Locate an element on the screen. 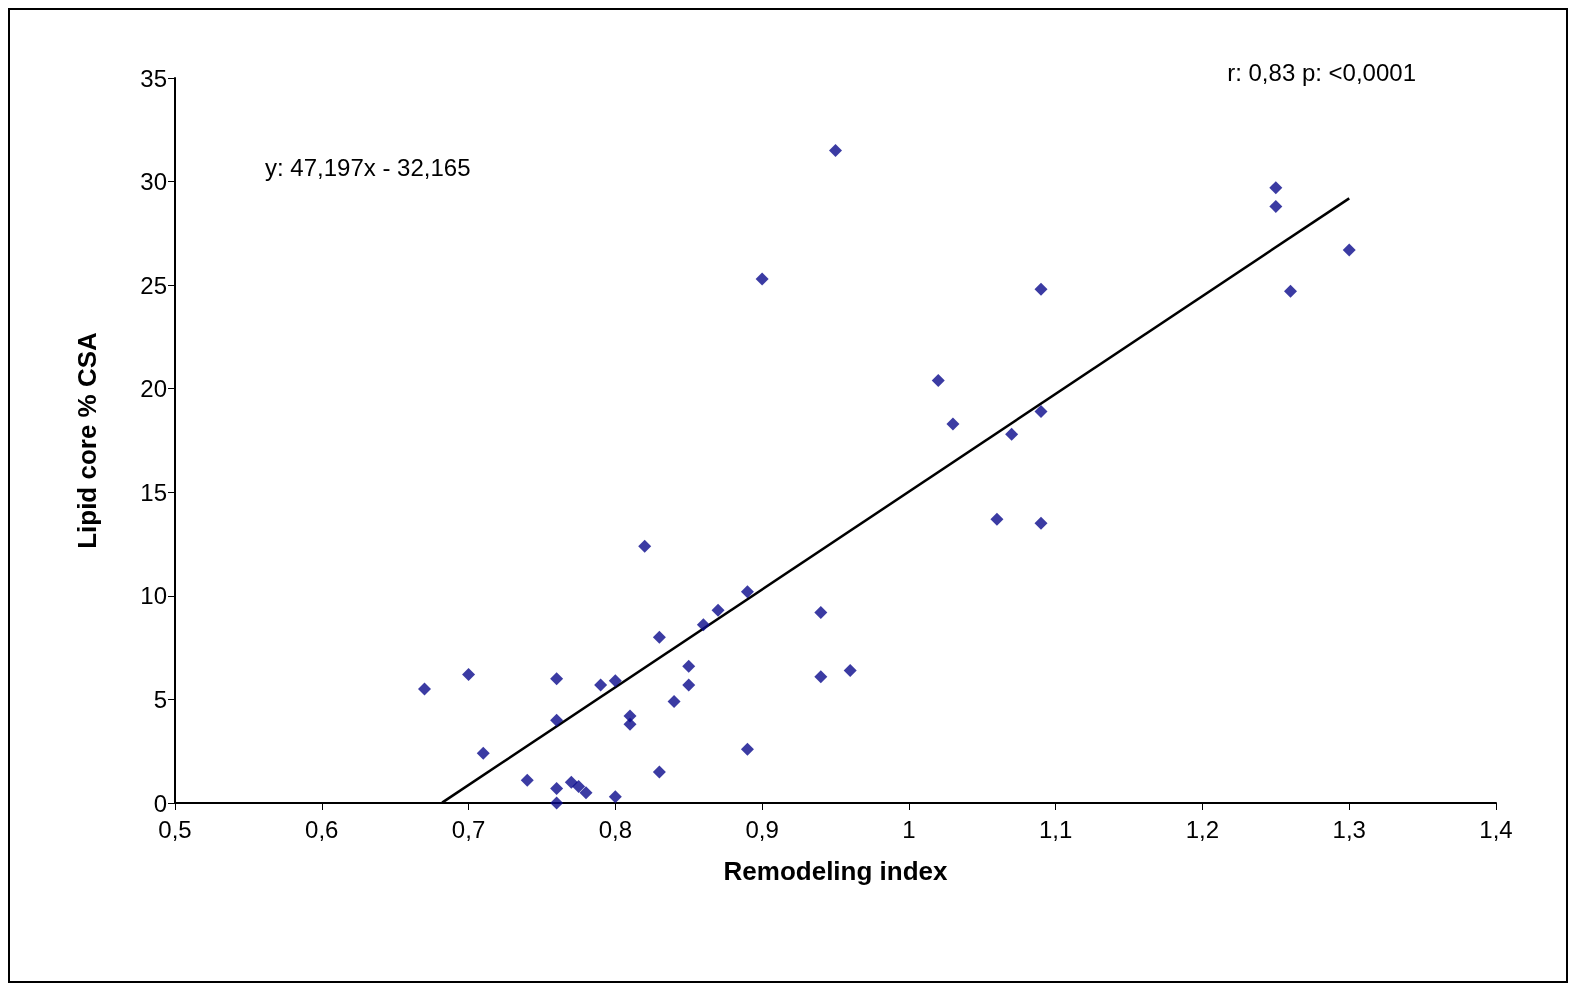  x-tick-label: 0,6 is located at coordinates (322, 829).